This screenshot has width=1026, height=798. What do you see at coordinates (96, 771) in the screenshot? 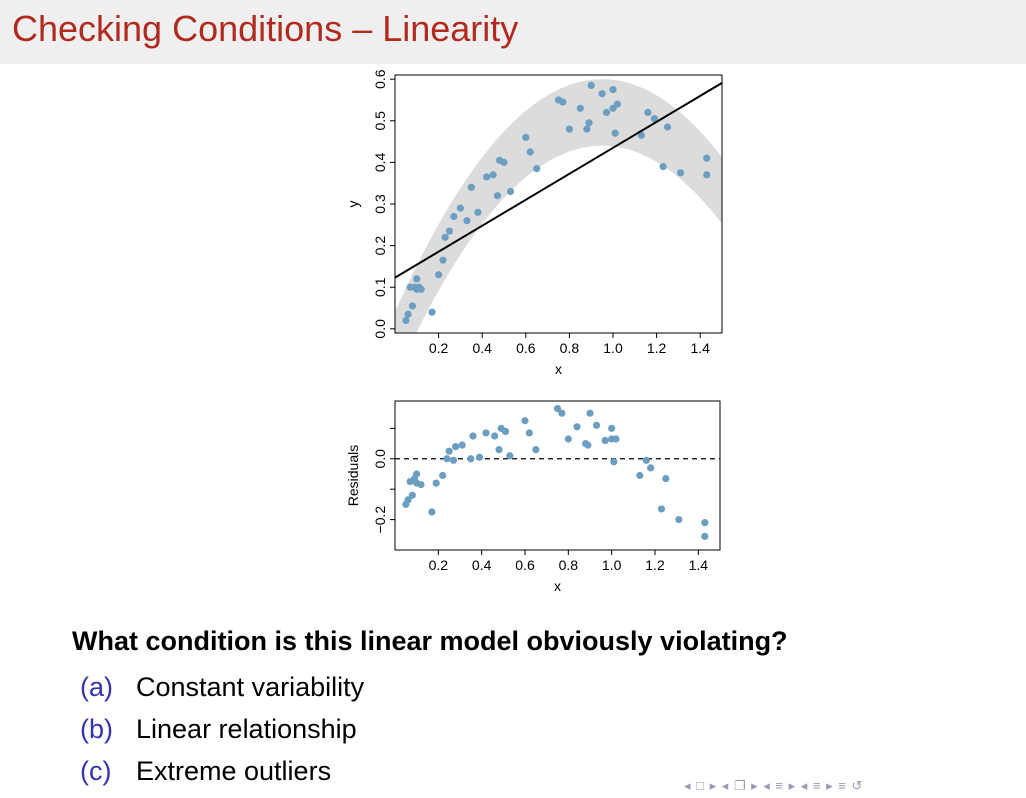
I see `option-letter: (c)` at bounding box center [96, 771].